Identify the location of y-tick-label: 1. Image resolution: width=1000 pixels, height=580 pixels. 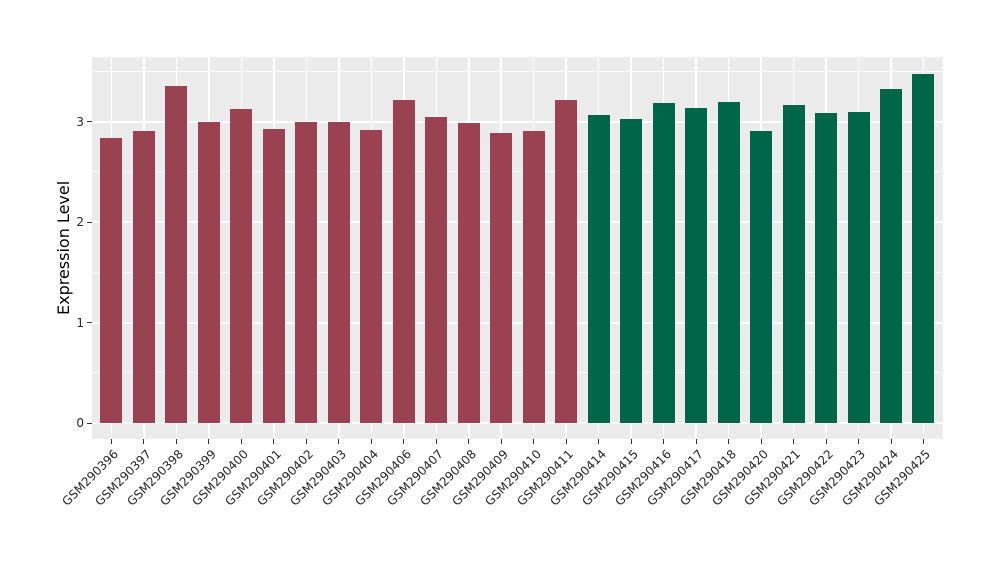
(80, 322).